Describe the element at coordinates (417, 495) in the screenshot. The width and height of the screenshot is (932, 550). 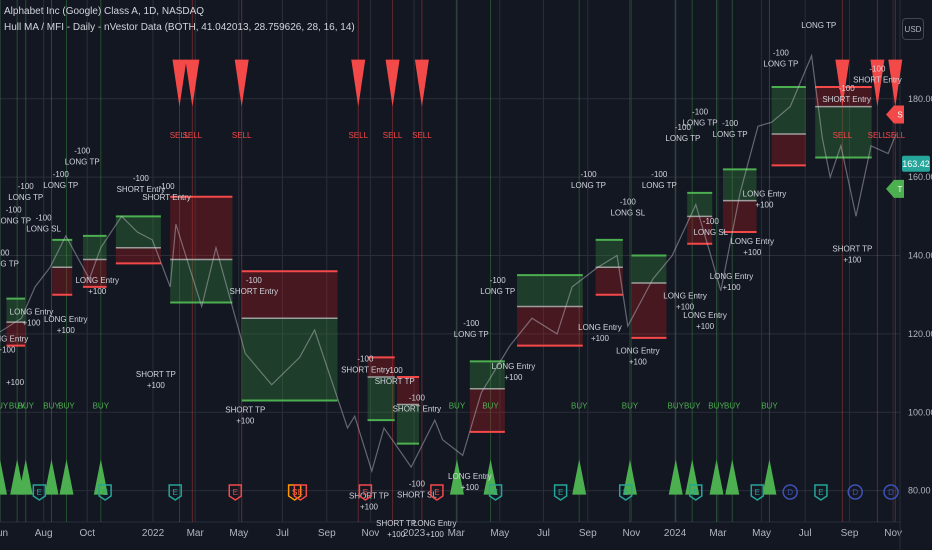
I see `trade-label: SHORT SL` at that location.